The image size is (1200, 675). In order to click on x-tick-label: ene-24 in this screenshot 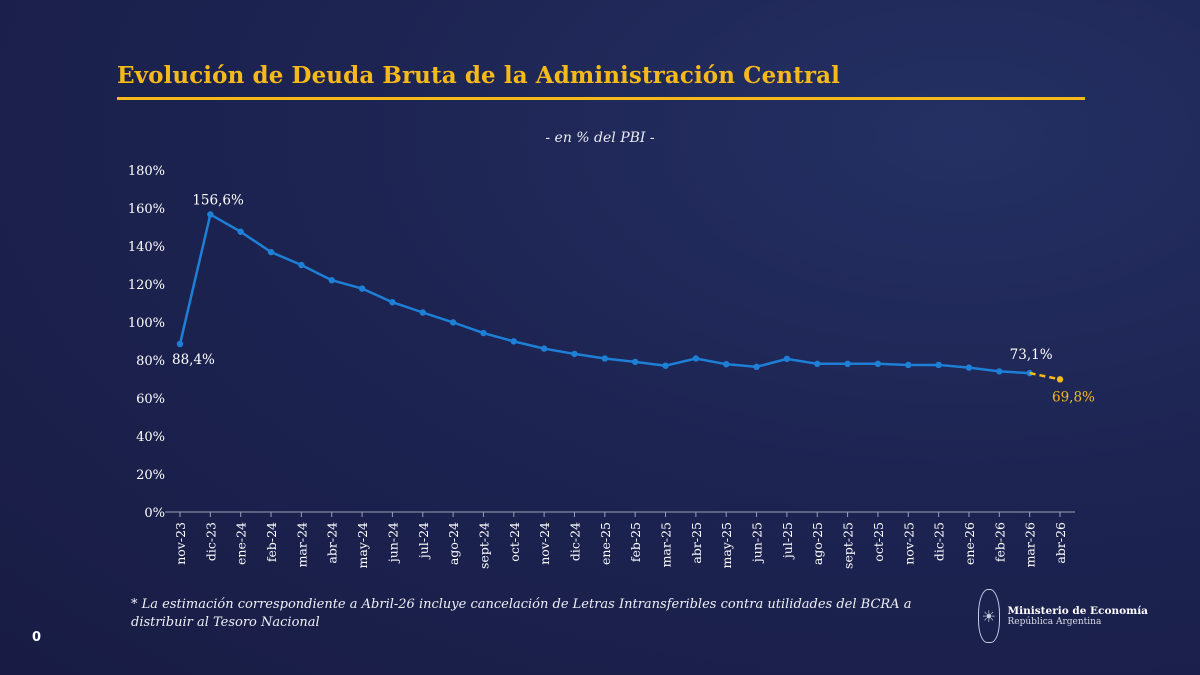, I will do `click(241, 543)`.